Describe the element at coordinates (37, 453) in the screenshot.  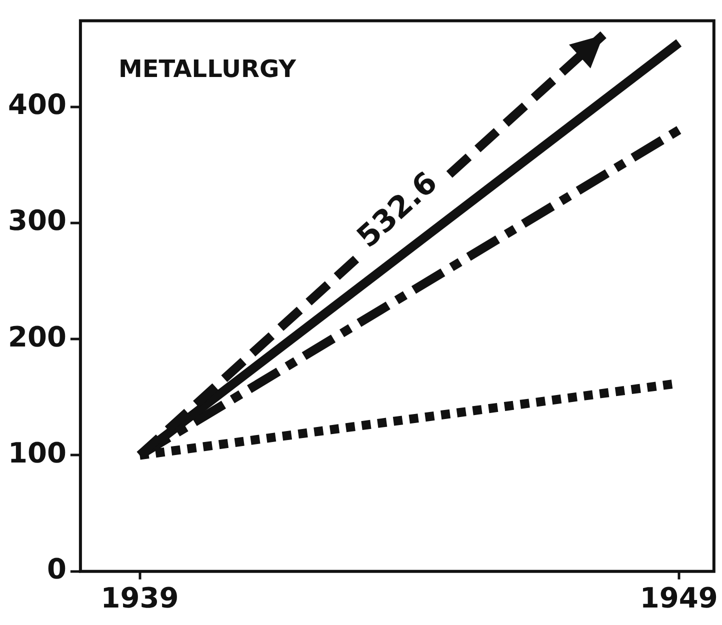
I see `y-tick-label: 100` at that location.